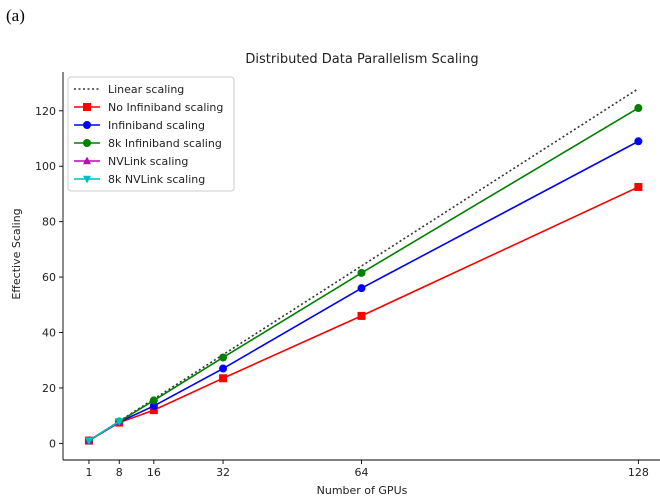 The width and height of the screenshot is (660, 500). Describe the element at coordinates (156, 125) in the screenshot. I see `legend-label: Infiniband scaling` at that location.